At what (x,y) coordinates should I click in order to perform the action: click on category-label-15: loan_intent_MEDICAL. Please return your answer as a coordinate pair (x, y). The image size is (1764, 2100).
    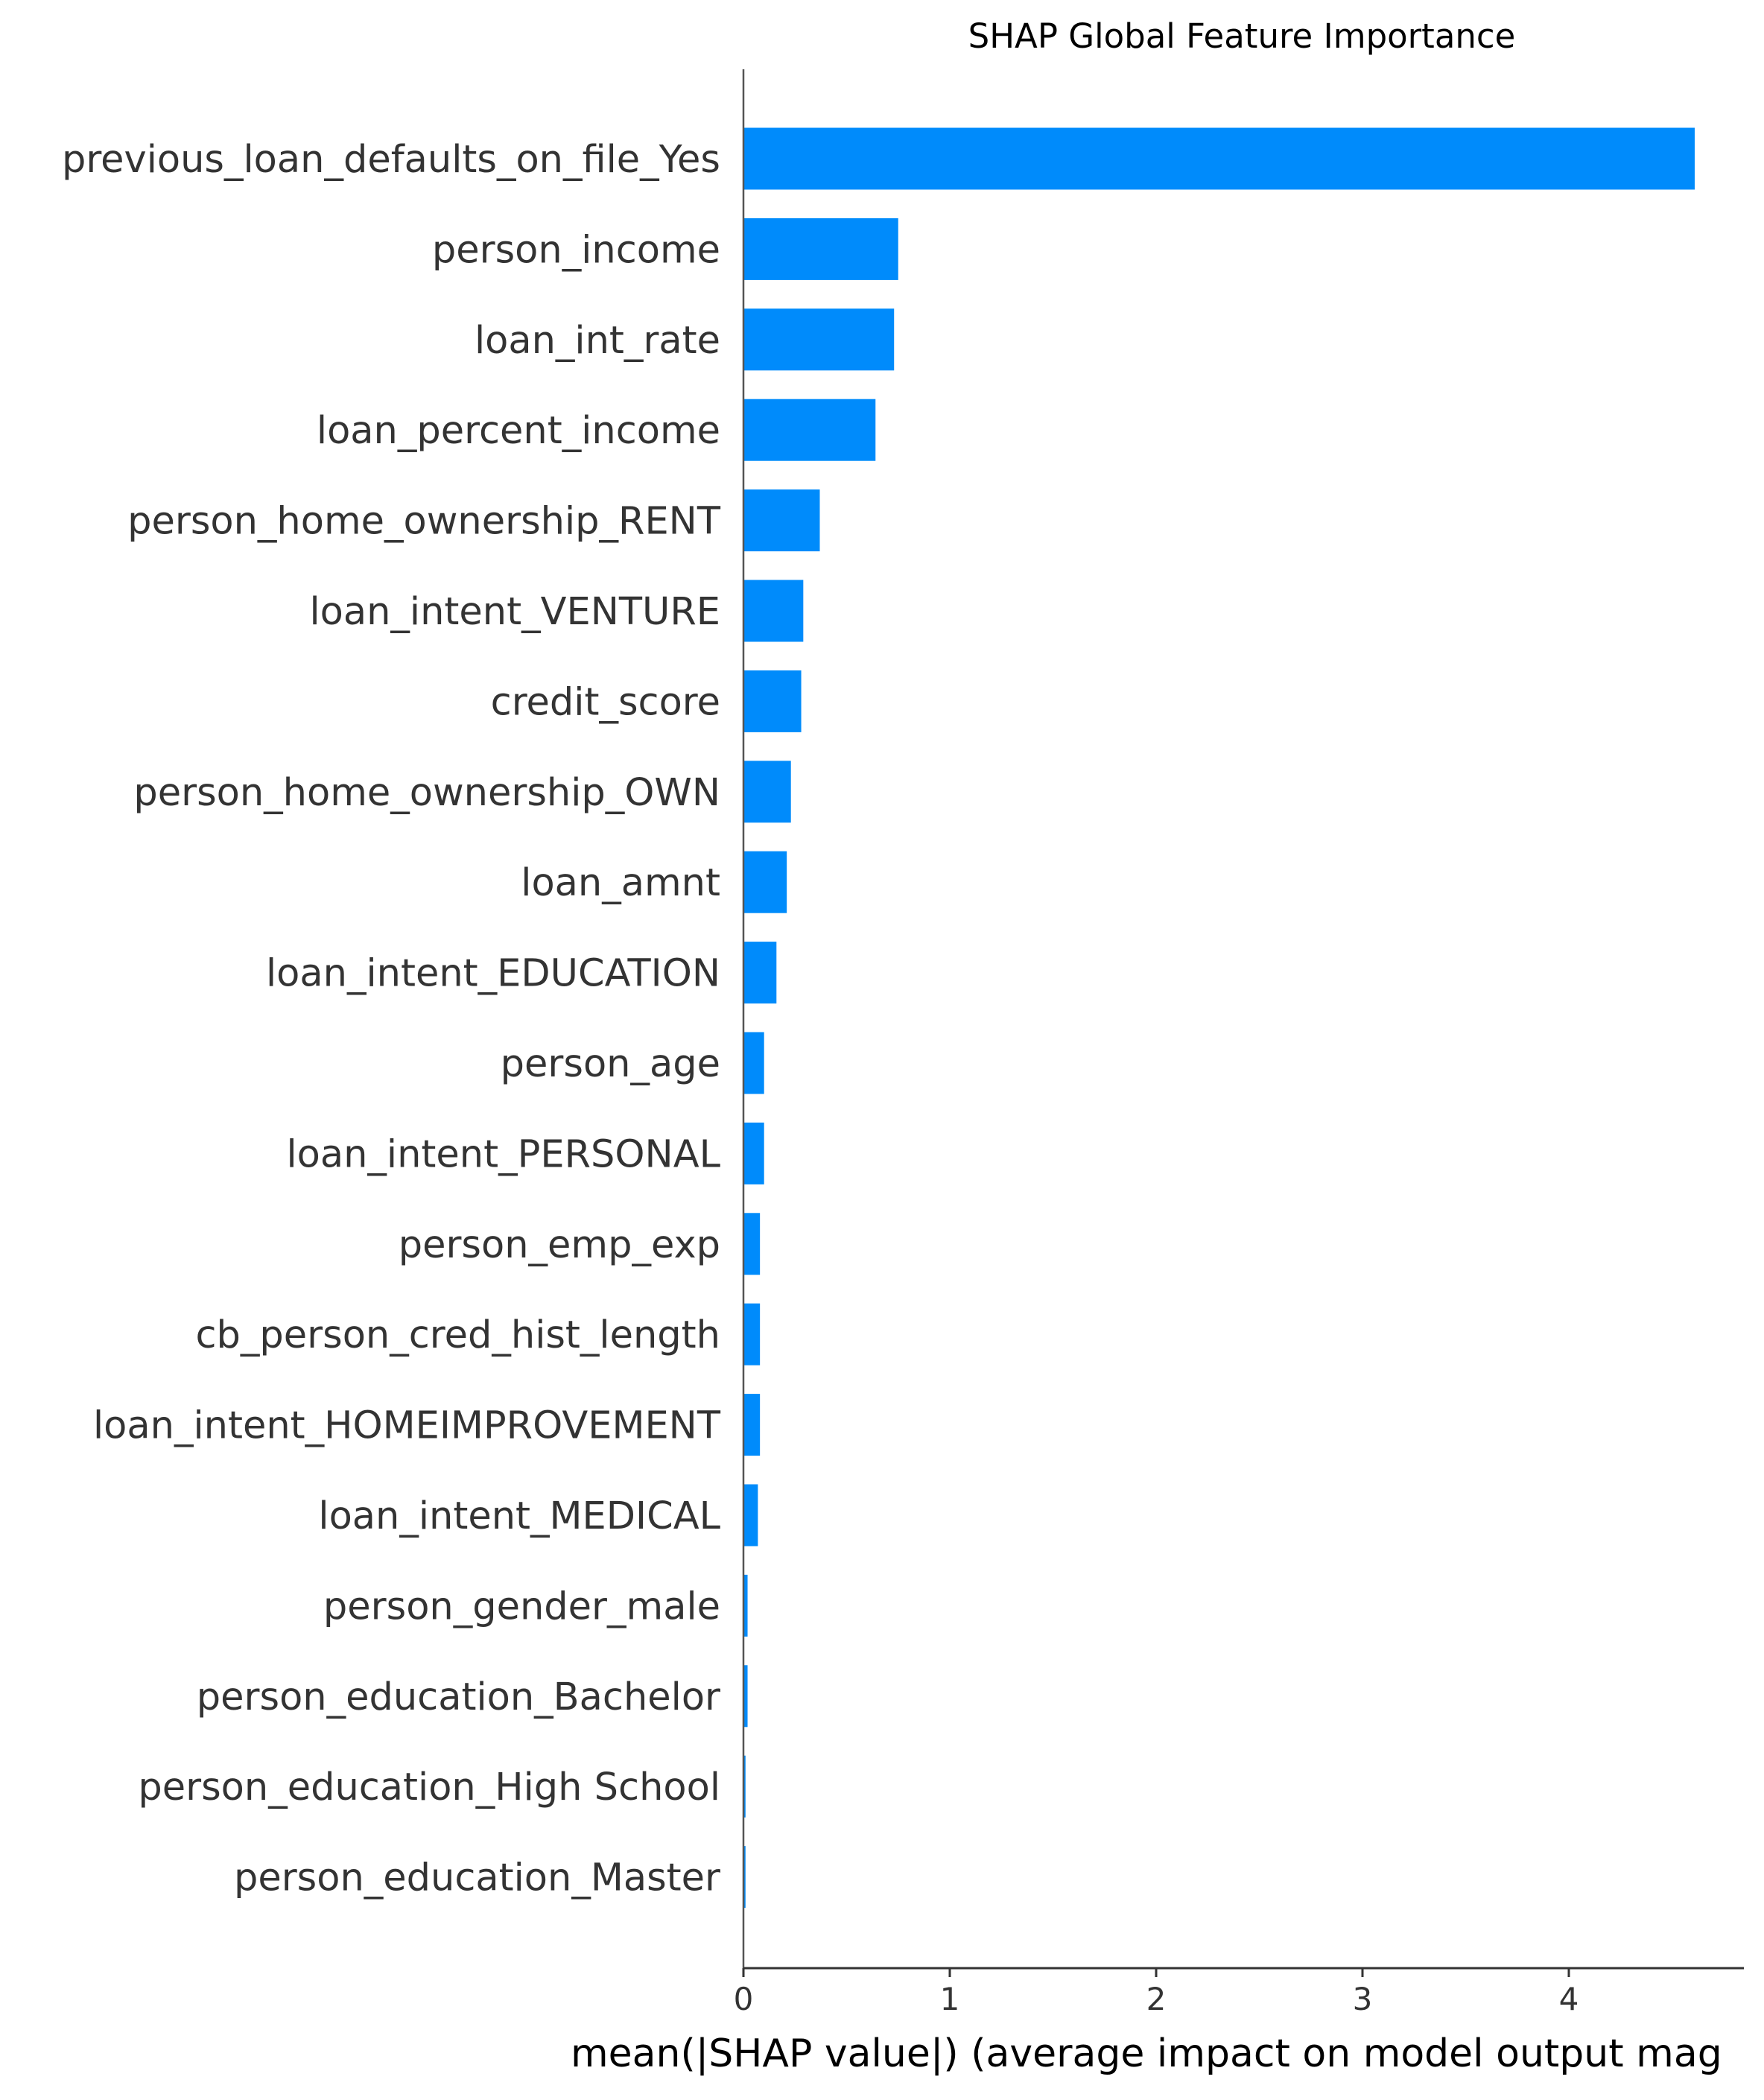
    Looking at the image, I should click on (519, 1516).